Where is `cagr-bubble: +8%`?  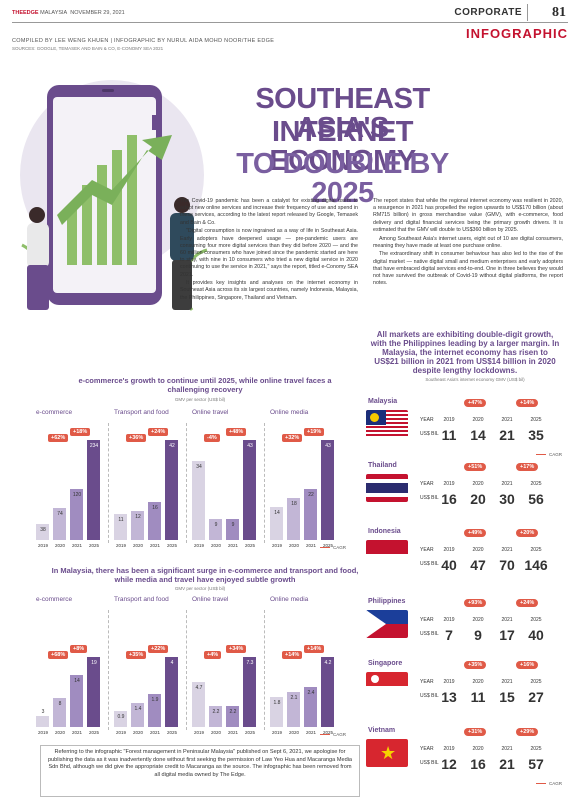
cagr-bubble: +8% is located at coordinates (79, 649).